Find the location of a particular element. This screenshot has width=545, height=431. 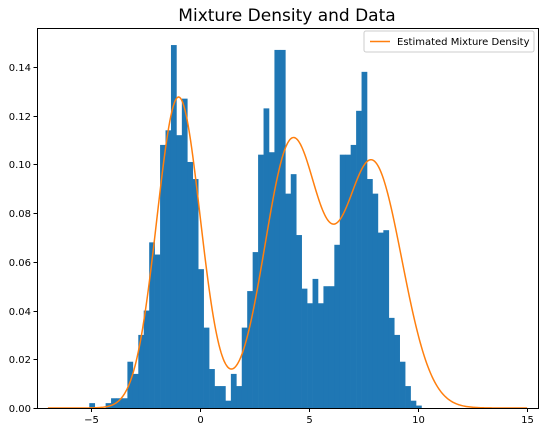

legend-box is located at coordinates (449, 41).